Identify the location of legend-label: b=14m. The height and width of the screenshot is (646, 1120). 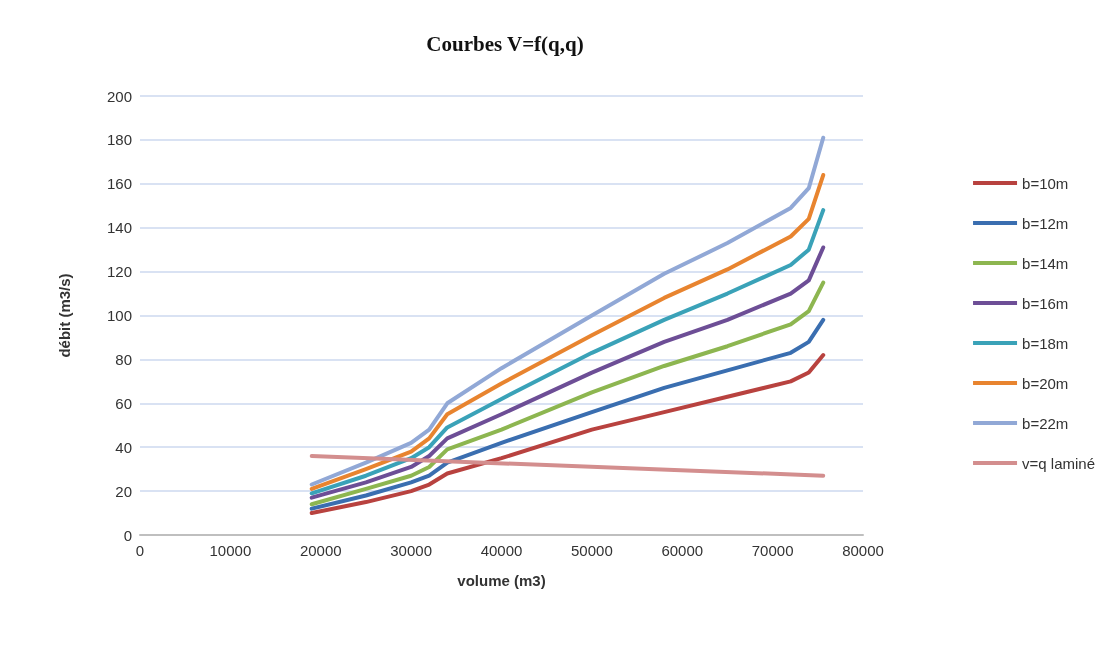
(1045, 263).